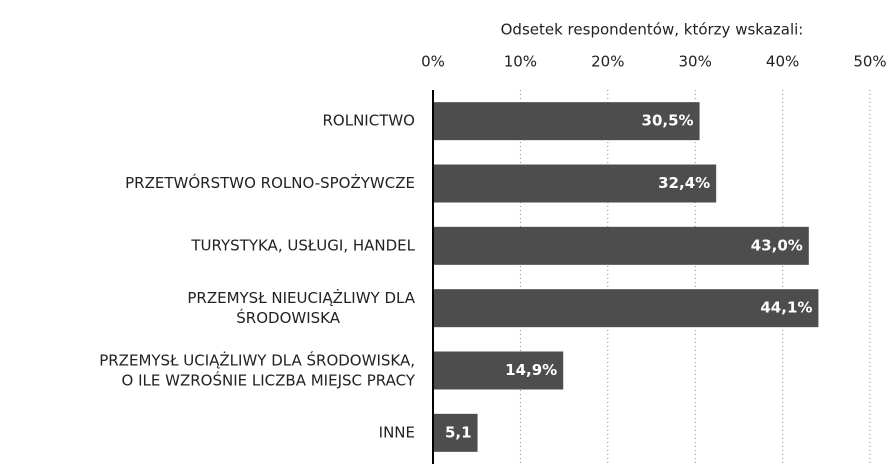 Image resolution: width=896 pixels, height=464 pixels. I want to click on data-label: 30,5%, so click(668, 121).